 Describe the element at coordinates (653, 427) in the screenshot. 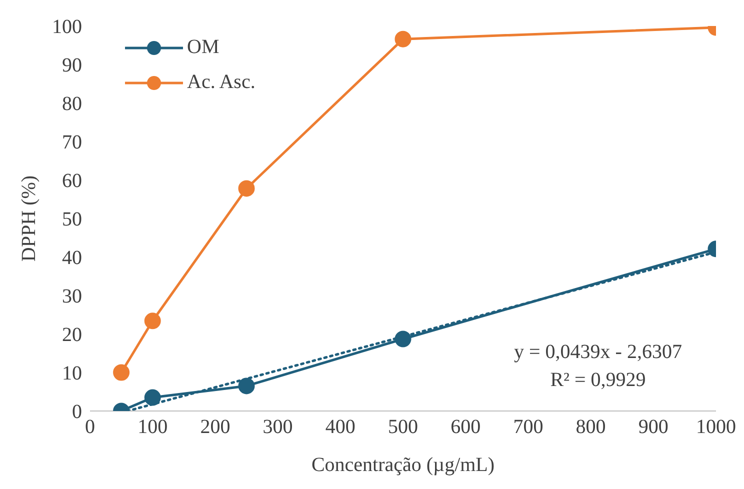

I see `x-tick-label: 900` at that location.